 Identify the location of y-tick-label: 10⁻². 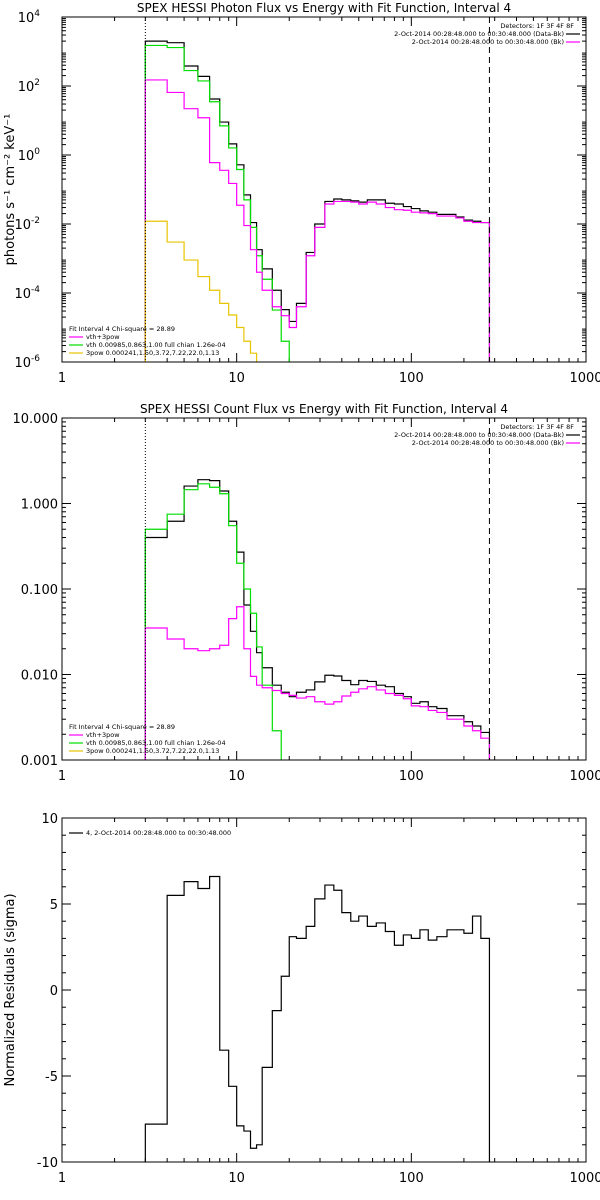
(27, 224).